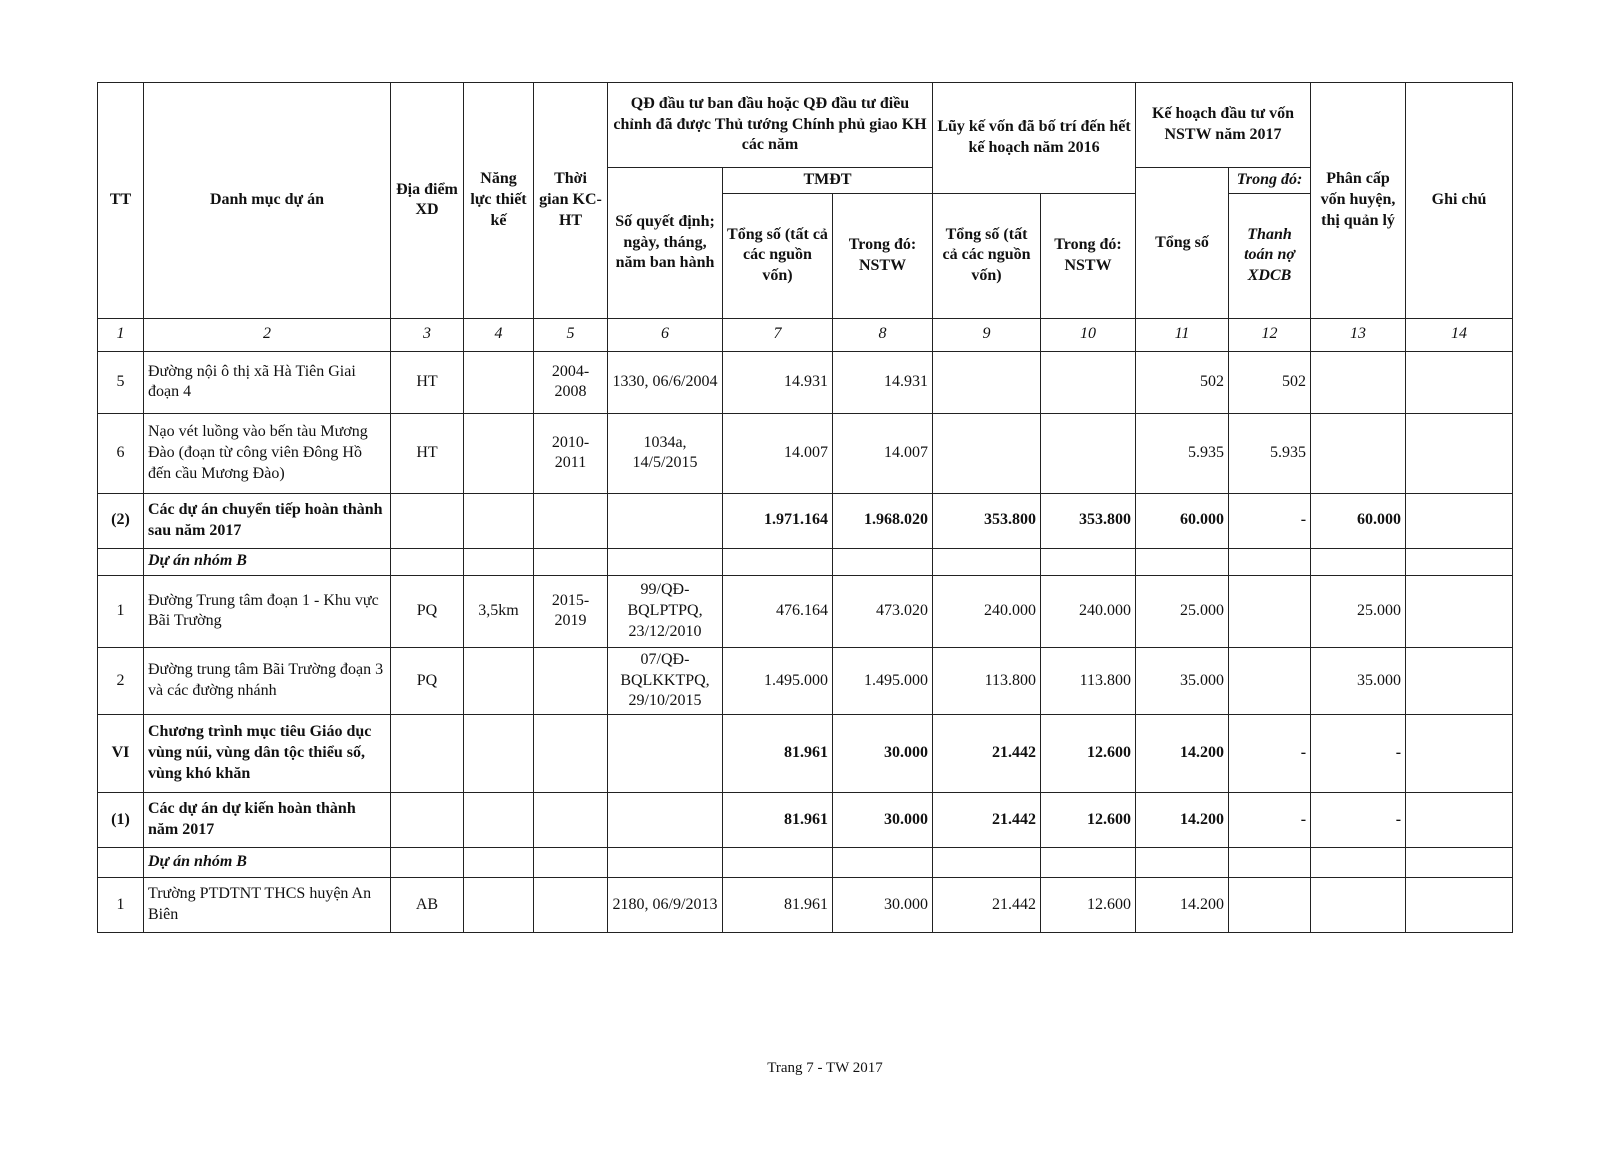  Describe the element at coordinates (1182, 382) in the screenshot. I see `cell: 502` at that location.